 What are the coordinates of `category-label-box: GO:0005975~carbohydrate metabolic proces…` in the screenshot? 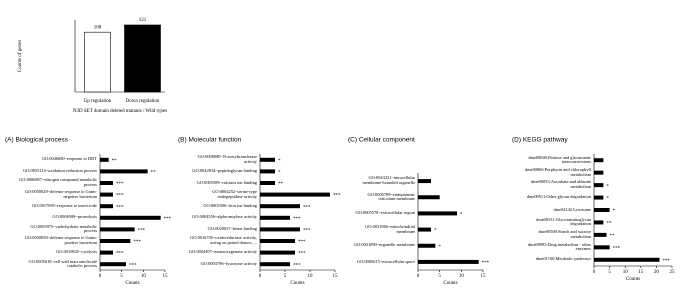 It's located at (63, 228).